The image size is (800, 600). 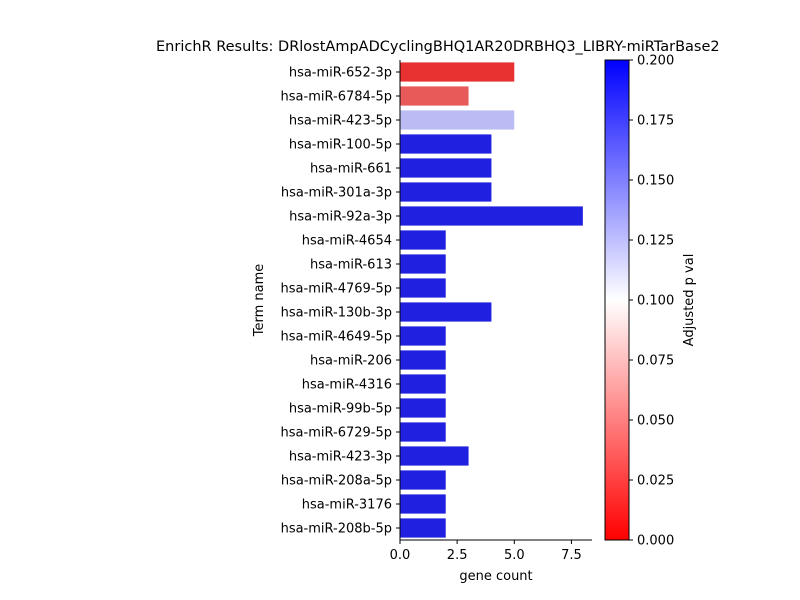 What do you see at coordinates (655, 181) in the screenshot?
I see `colorbar-tick-label: 0.150` at bounding box center [655, 181].